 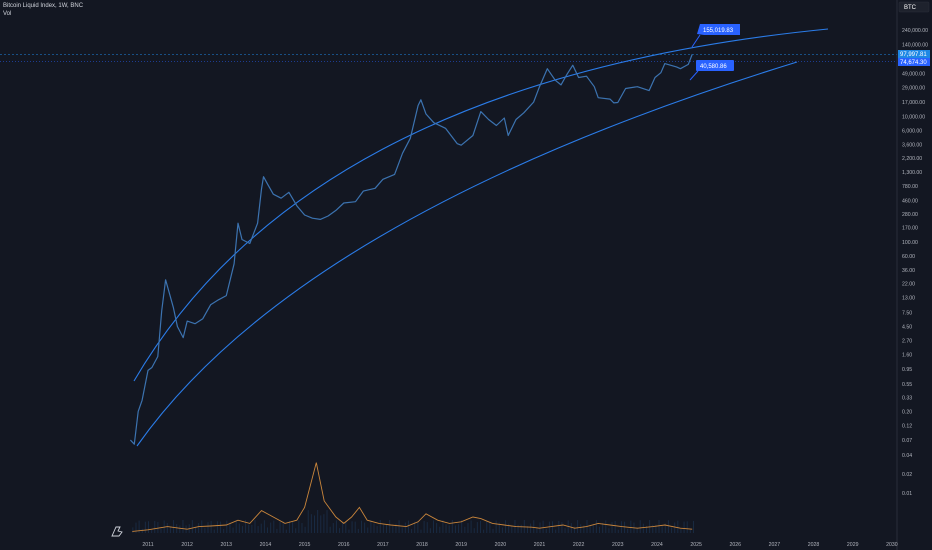 What do you see at coordinates (910, 187) in the screenshot?
I see `y-tick-label: 780.00` at bounding box center [910, 187].